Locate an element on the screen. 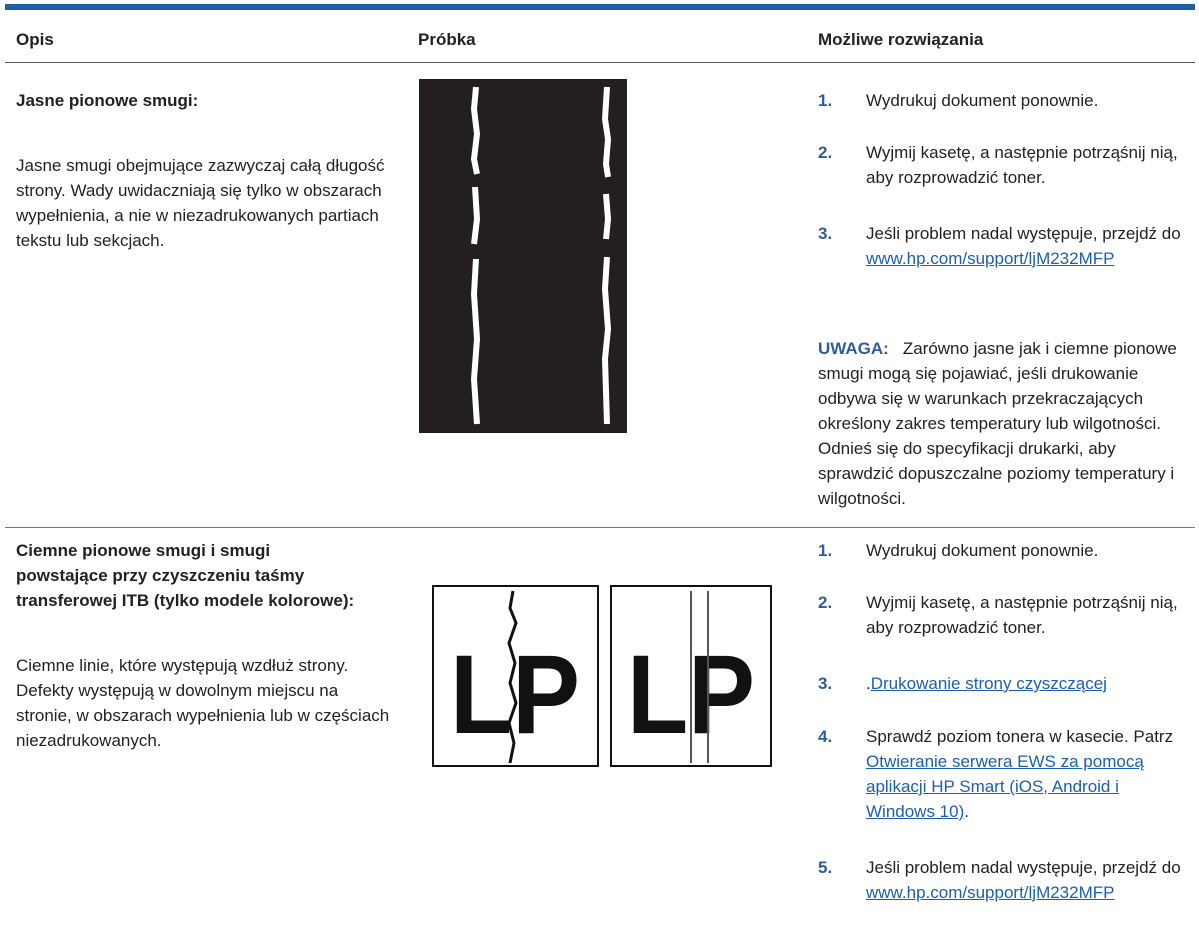  step-number: 4. is located at coordinates (825, 736).